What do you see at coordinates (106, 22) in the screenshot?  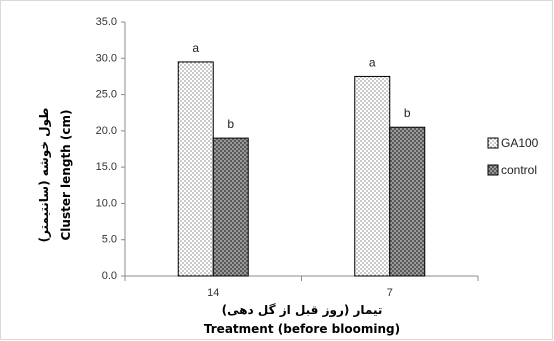 I see `y-tick-label: 35.0` at bounding box center [106, 22].